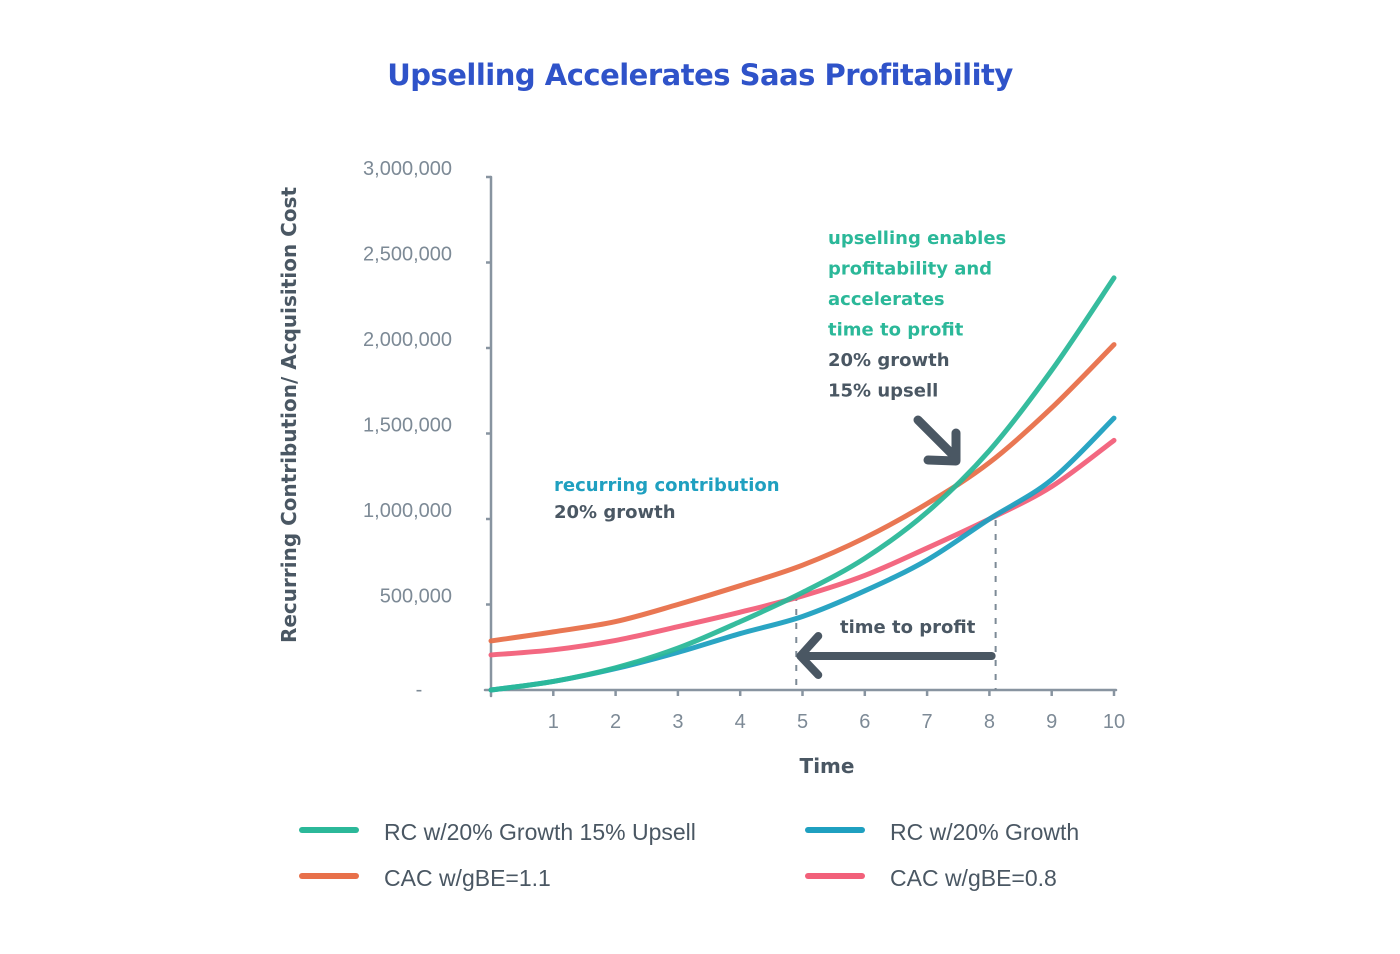 The height and width of the screenshot is (954, 1400). Describe the element at coordinates (419, 690) in the screenshot. I see `y-tick-label: -` at that location.